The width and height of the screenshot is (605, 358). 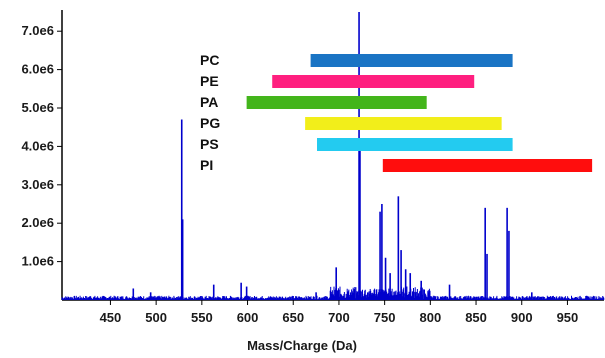 What do you see at coordinates (202, 317) in the screenshot?
I see `x-tick-label: 550` at bounding box center [202, 317].